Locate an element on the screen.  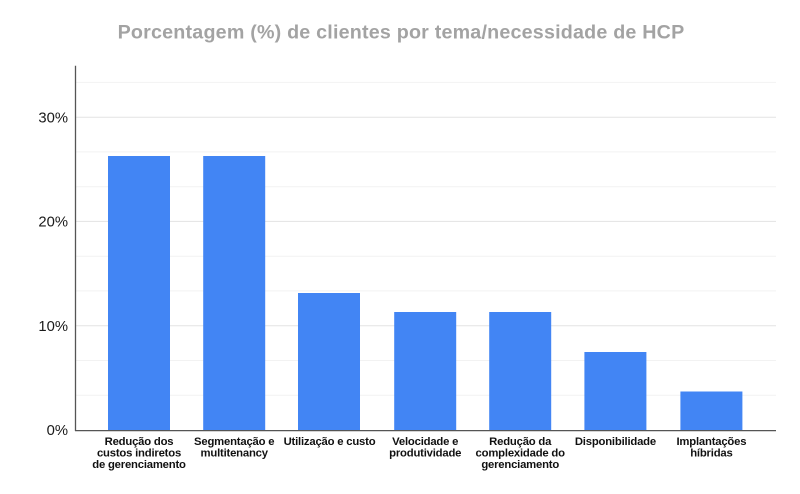
svg-text: 0% is located at coordinates (57, 431).